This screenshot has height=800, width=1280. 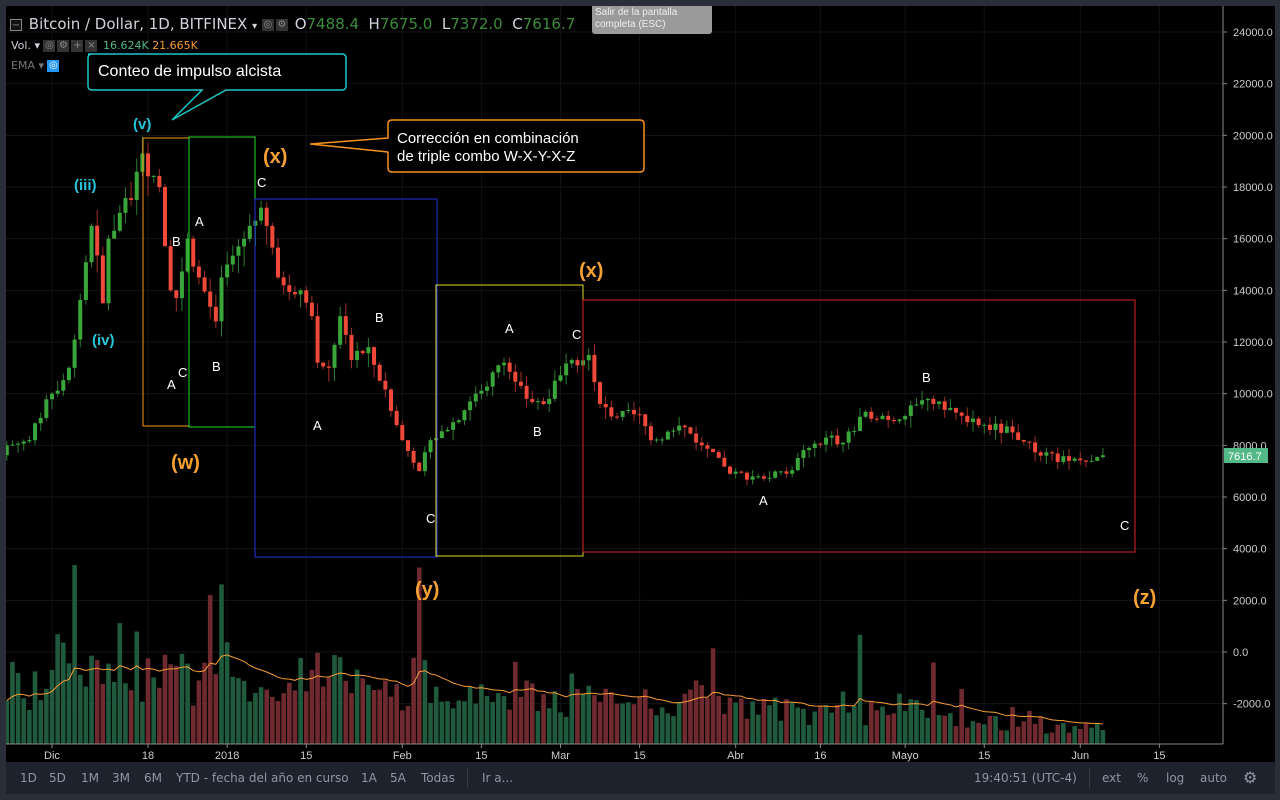 What do you see at coordinates (57, 778) in the screenshot?
I see `range-5d: 5D` at bounding box center [57, 778].